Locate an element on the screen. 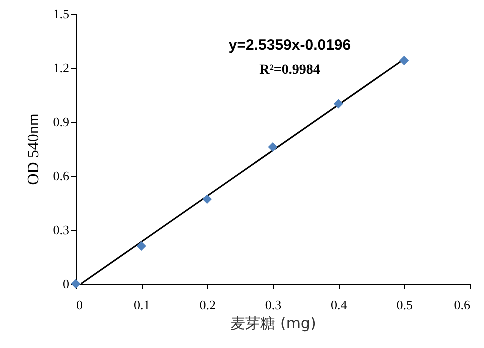 The height and width of the screenshot is (348, 484). y-tick-label: 0.6 is located at coordinates (61, 176).